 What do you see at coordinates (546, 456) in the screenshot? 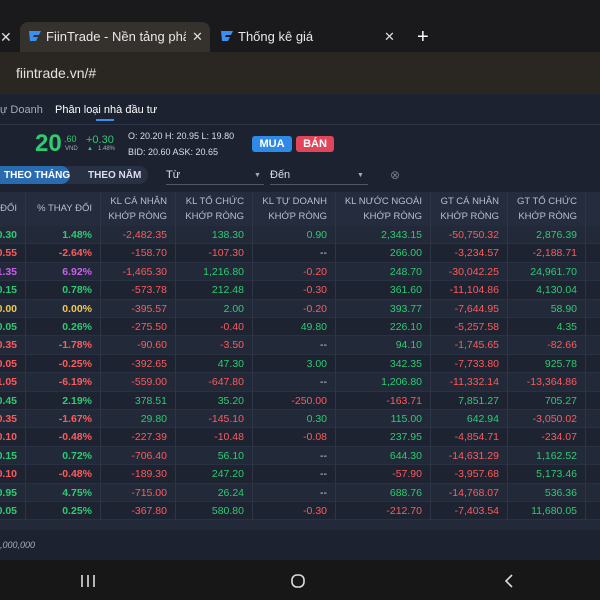
I see `table-cell: 1,162.52` at bounding box center [546, 456].